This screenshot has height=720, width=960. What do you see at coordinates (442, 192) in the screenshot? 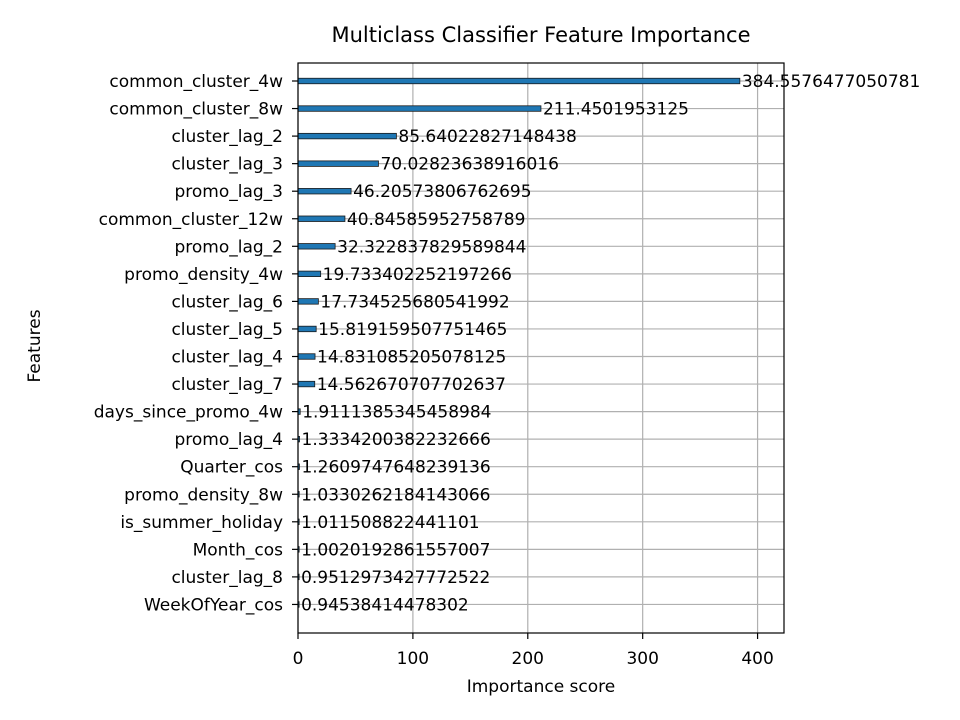
I see `value-label: 46.20573806762695` at bounding box center [442, 192].